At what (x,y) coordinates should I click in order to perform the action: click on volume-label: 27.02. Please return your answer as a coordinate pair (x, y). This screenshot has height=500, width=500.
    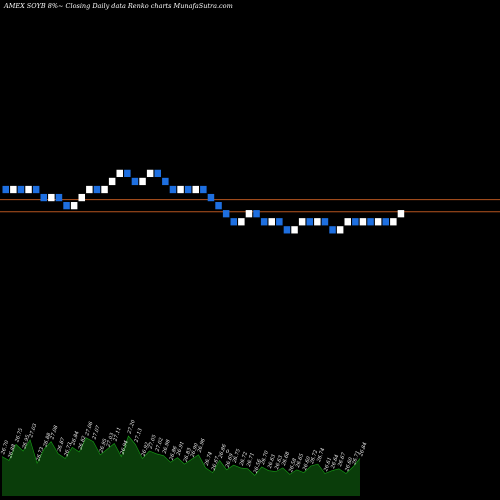
    Looking at the image, I should click on (159, 445).